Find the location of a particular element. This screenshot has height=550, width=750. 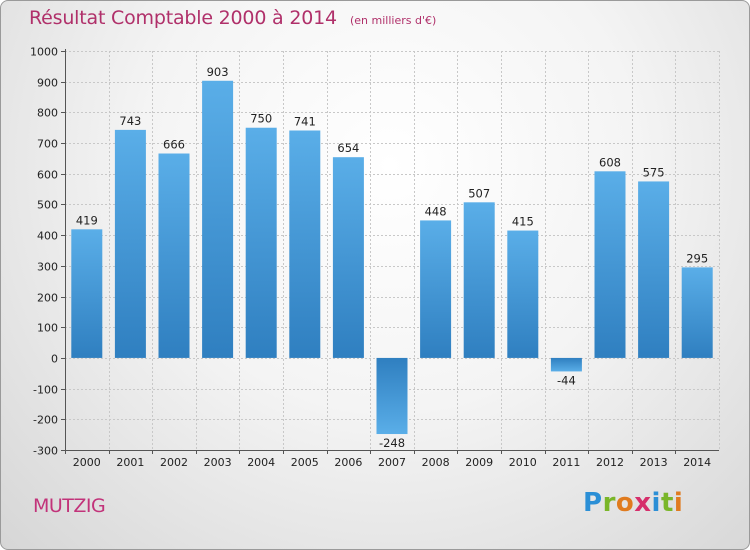

y-tick-label: -300 is located at coordinates (45, 451).